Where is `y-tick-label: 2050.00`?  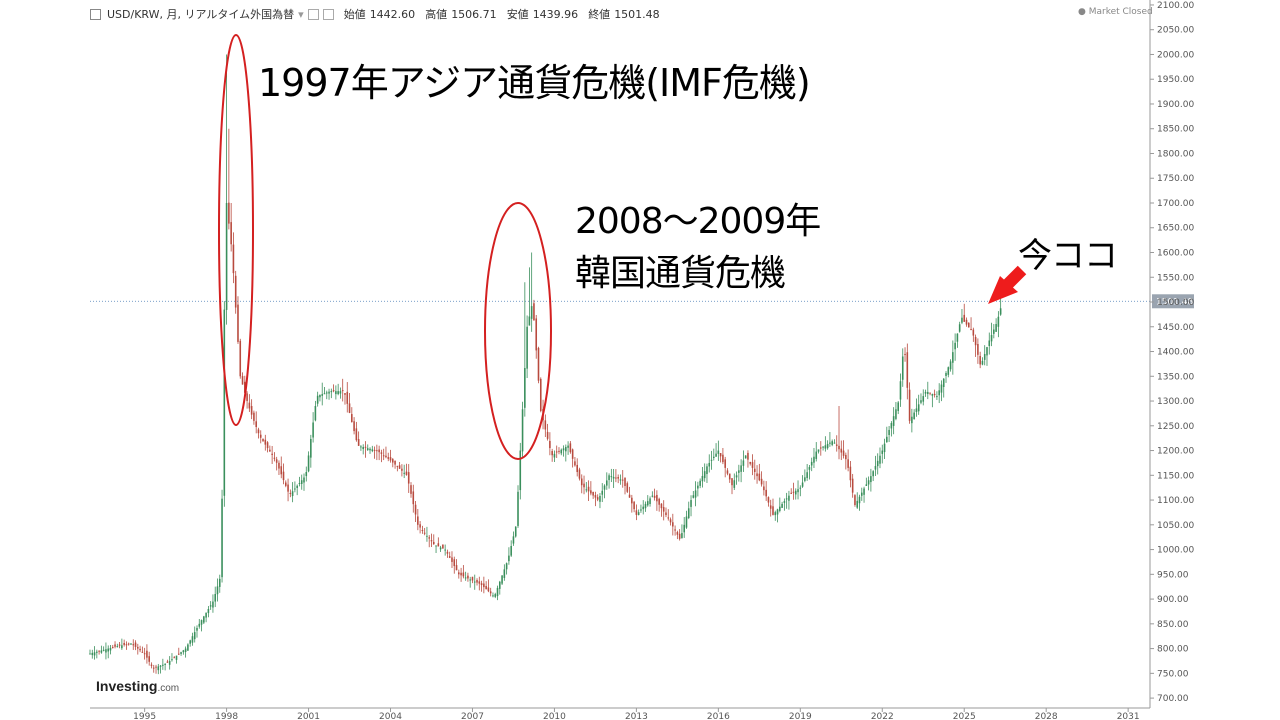
y-tick-label: 2050.00 is located at coordinates (1175, 31).